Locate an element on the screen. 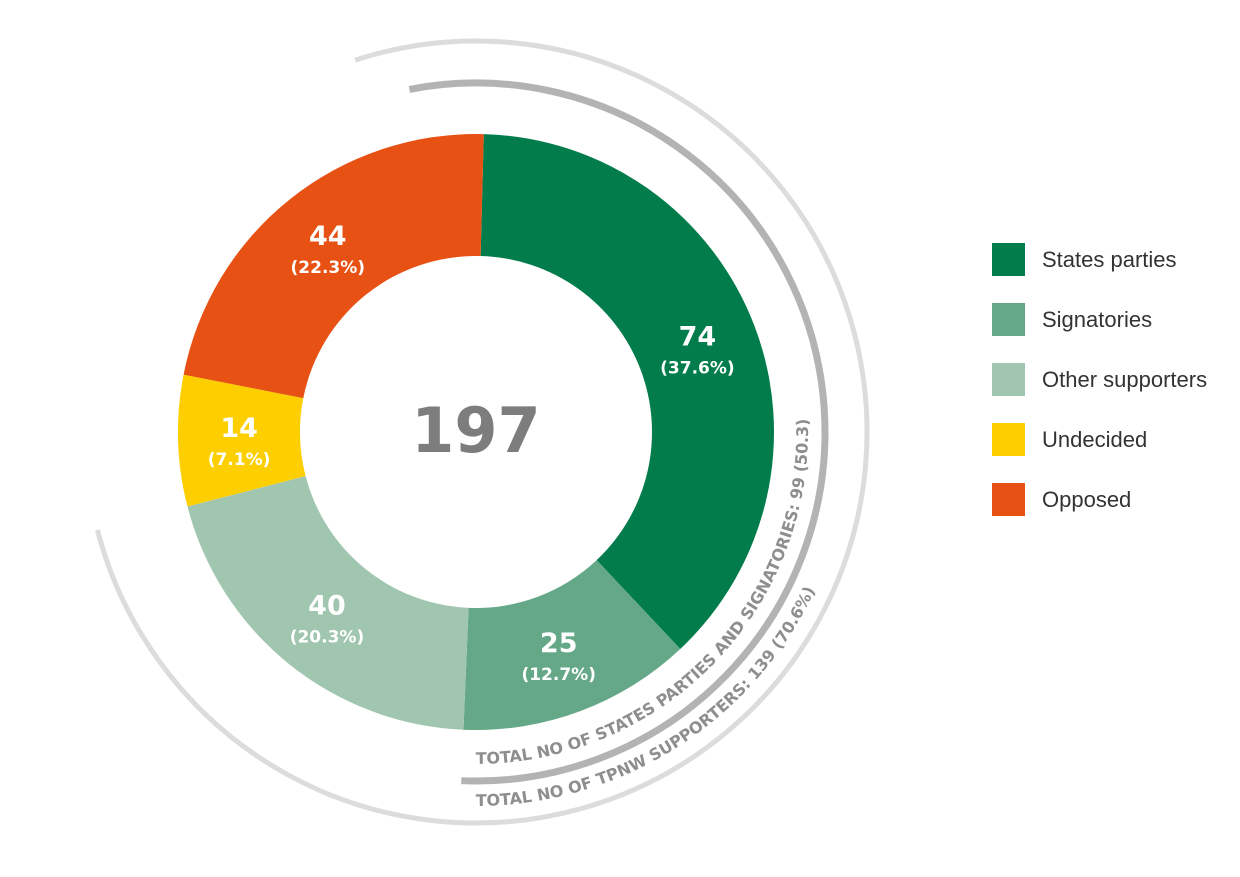 The height and width of the screenshot is (877, 1240). slice-opposed is located at coordinates (333, 266).